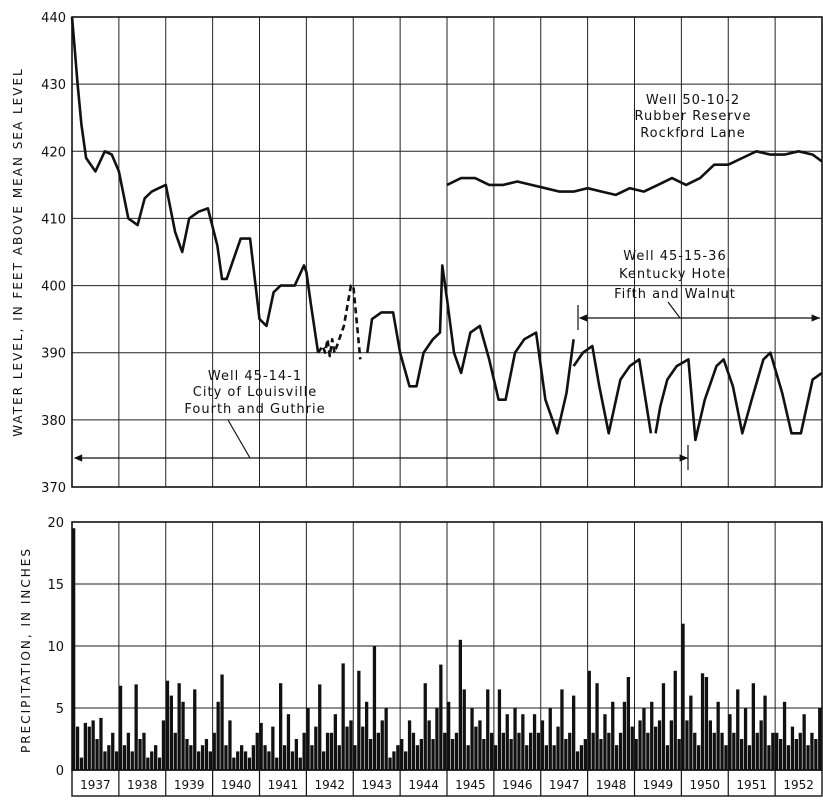  Describe the element at coordinates (142, 785) in the screenshot. I see `x-tick-label: 1938` at that location.